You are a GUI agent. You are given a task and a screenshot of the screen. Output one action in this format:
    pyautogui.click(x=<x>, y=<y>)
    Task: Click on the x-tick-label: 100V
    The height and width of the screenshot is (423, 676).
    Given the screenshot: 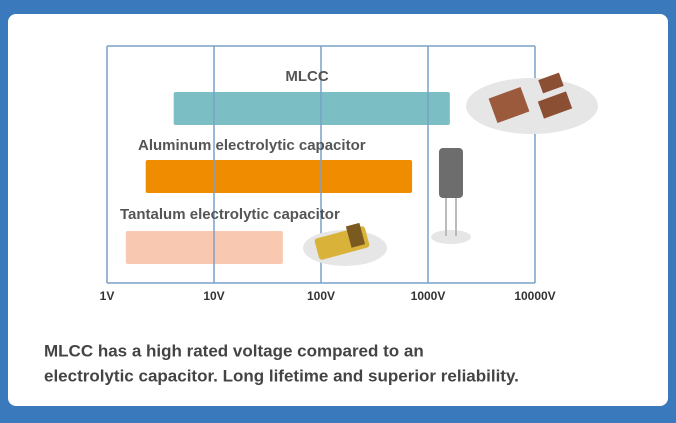 What is the action you would take?
    pyautogui.click(x=321, y=296)
    